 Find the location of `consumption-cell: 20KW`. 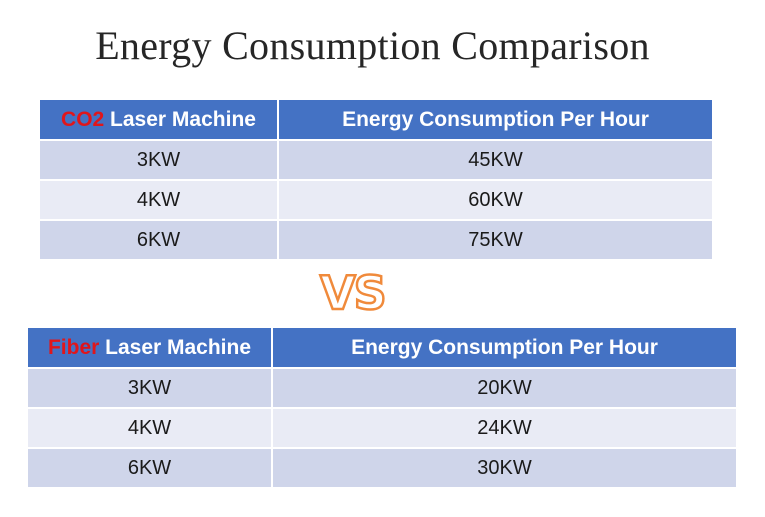

consumption-cell: 20KW is located at coordinates (504, 388).